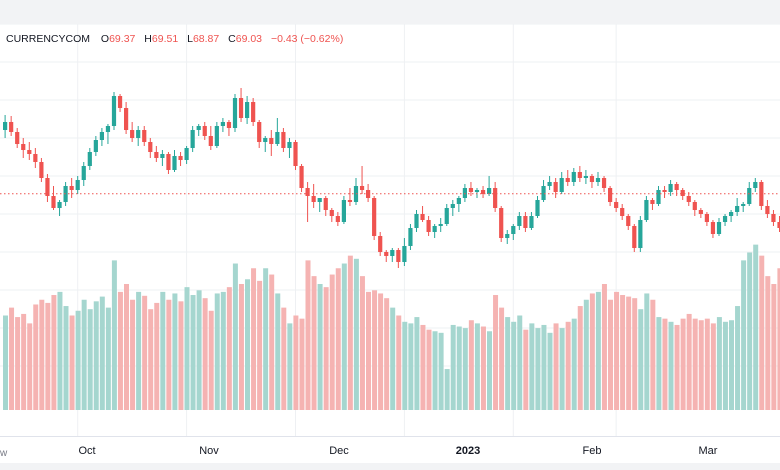  Describe the element at coordinates (105, 39) in the screenshot. I see `open-label: O` at that location.